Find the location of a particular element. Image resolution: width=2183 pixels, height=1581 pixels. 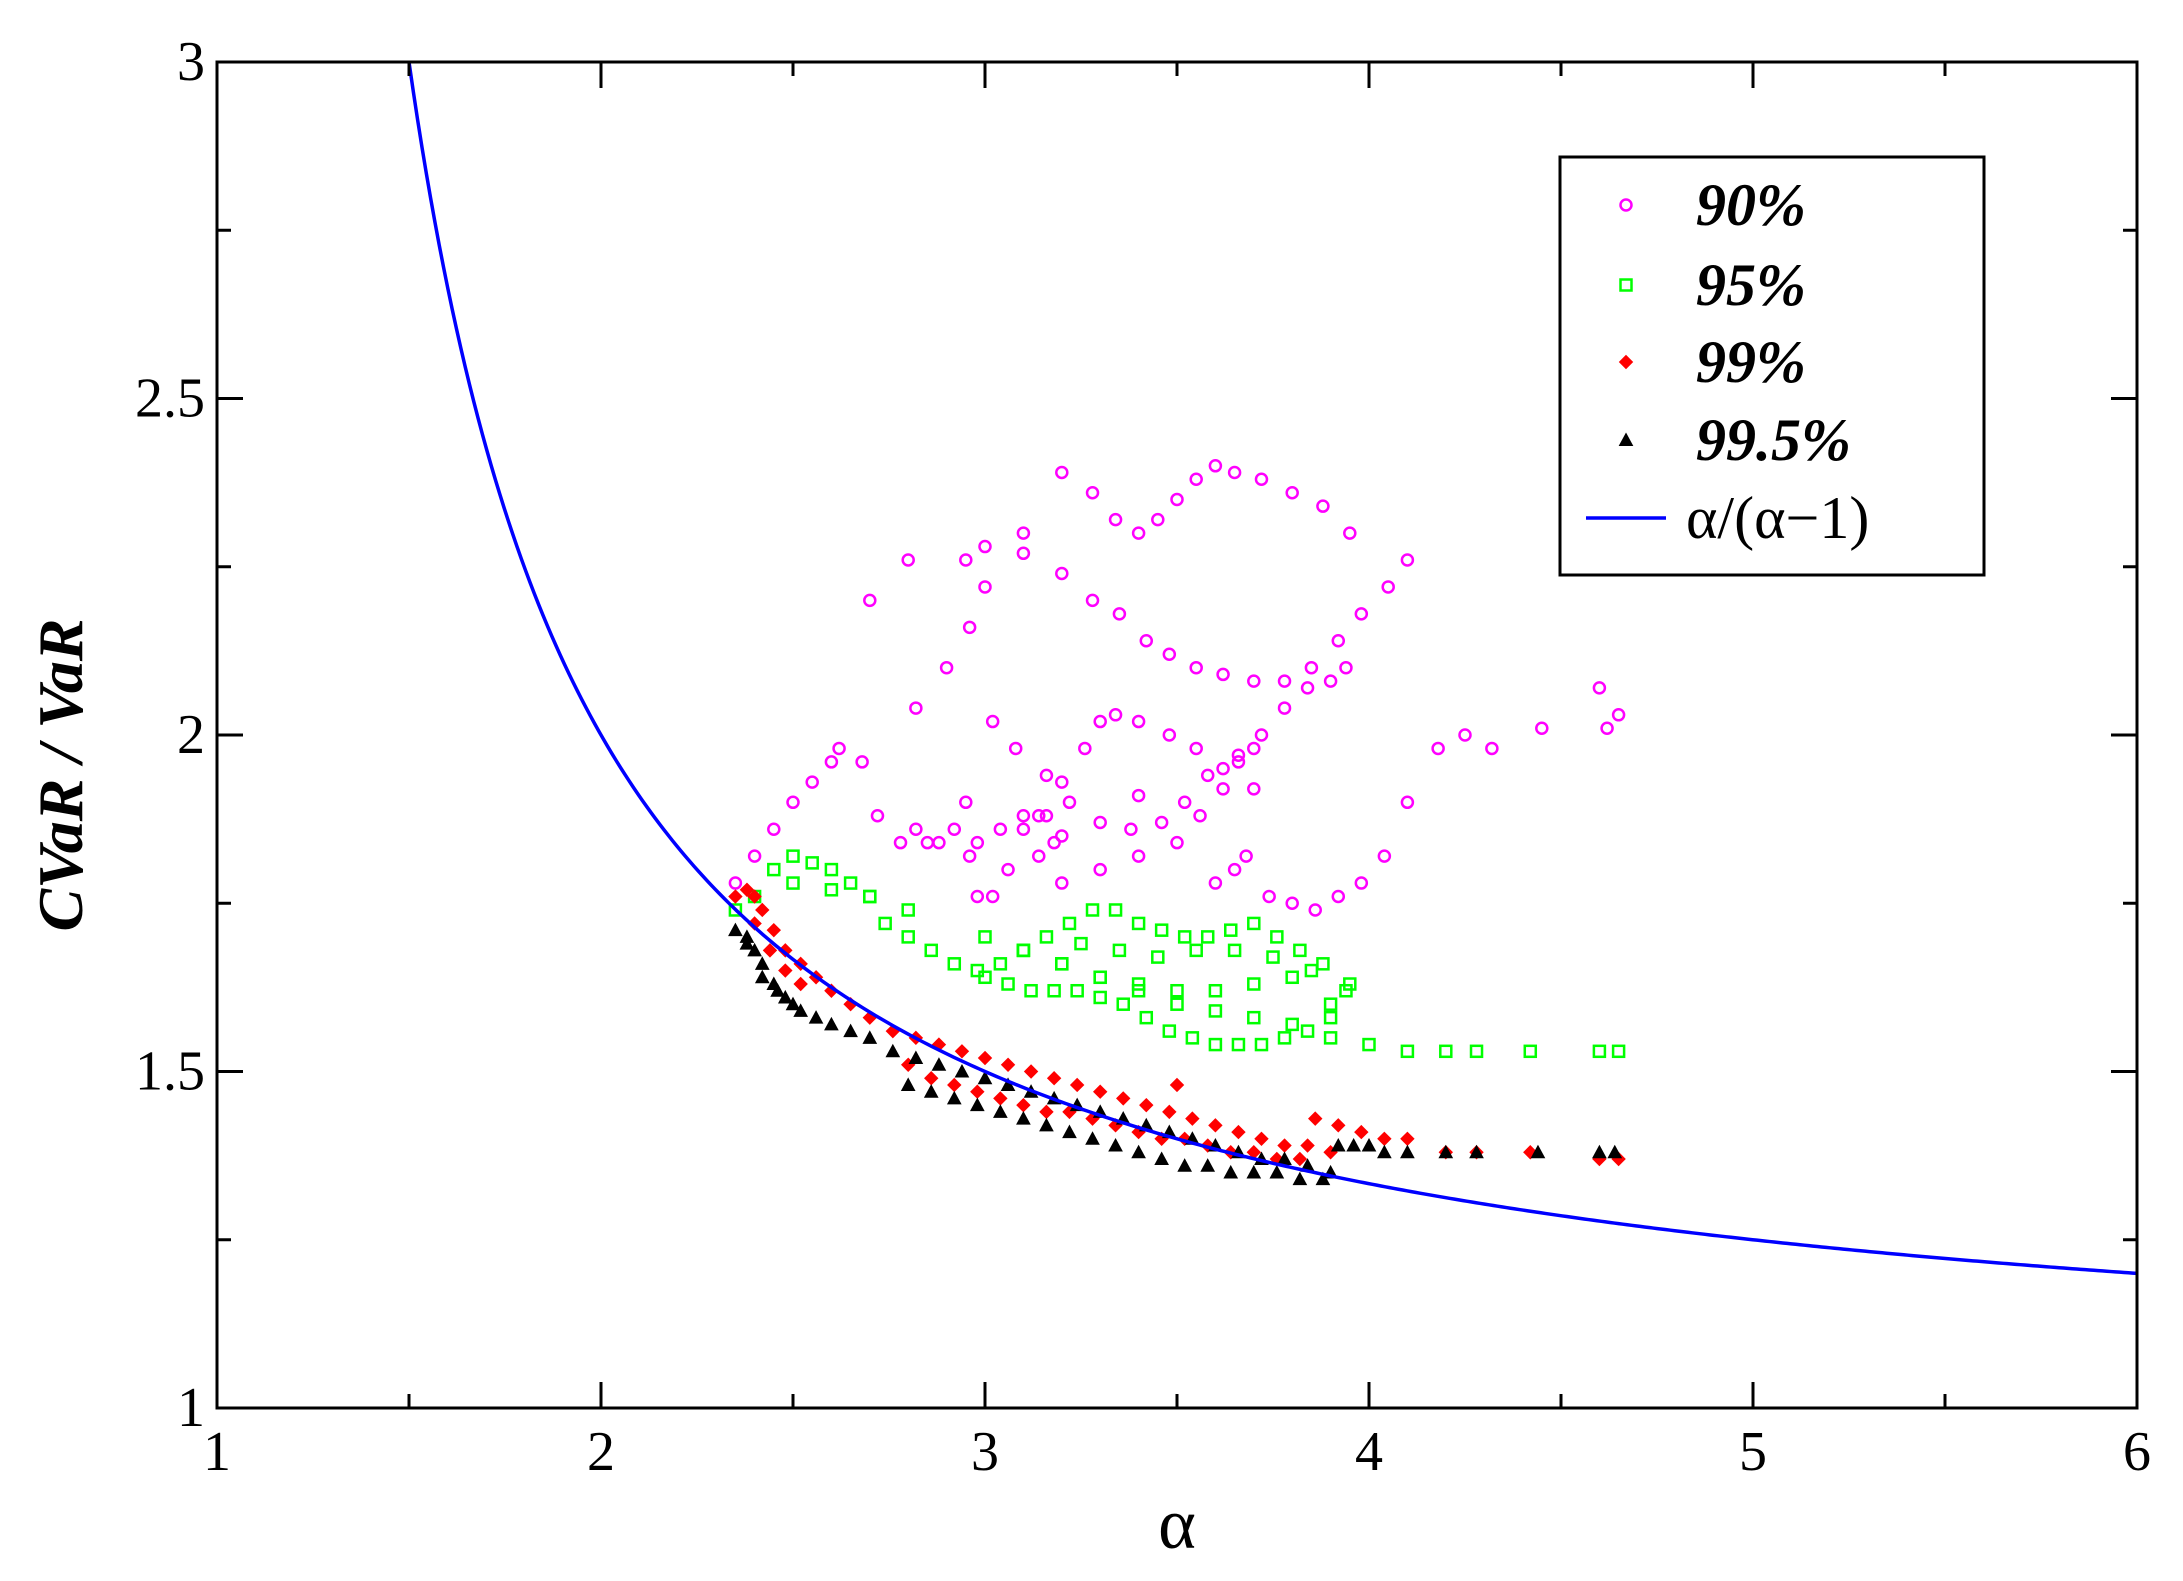

x-tick-label: 4 is located at coordinates (1369, 1452).